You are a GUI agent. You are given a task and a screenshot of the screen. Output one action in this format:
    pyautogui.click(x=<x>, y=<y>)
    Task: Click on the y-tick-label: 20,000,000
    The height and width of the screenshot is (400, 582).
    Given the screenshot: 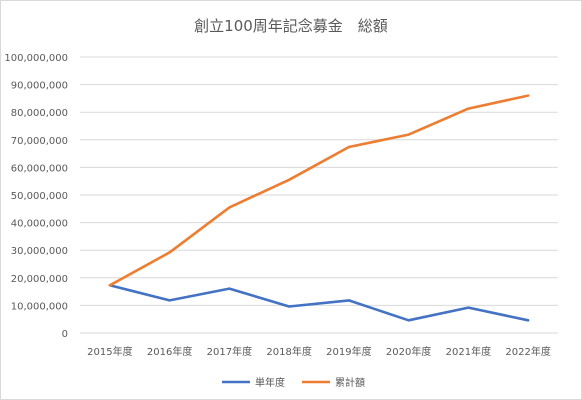 What is the action you would take?
    pyautogui.click(x=39, y=279)
    